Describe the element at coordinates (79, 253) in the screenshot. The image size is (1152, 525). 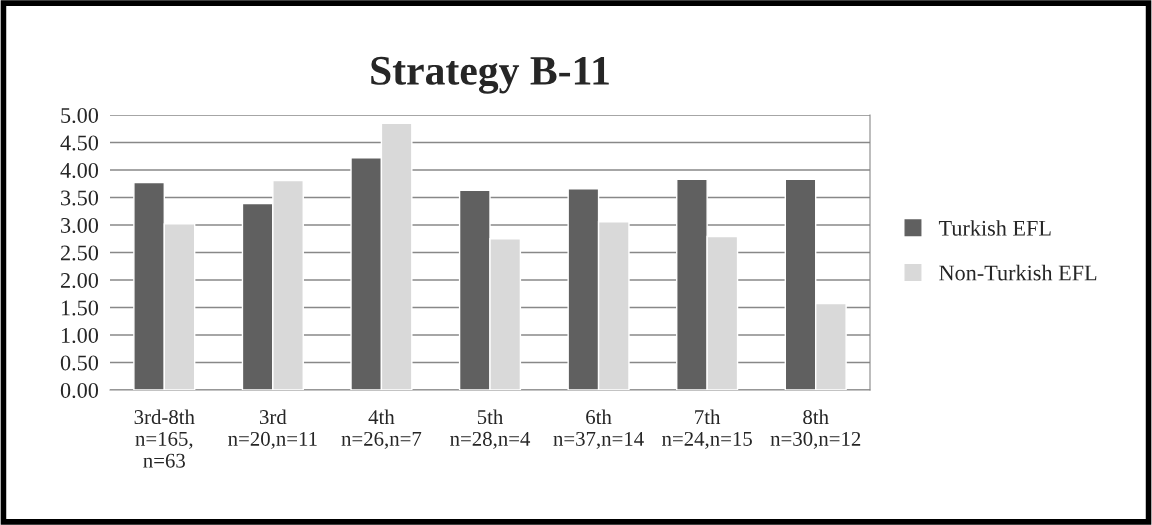
I see `y-tick-label: 2.50` at that location.